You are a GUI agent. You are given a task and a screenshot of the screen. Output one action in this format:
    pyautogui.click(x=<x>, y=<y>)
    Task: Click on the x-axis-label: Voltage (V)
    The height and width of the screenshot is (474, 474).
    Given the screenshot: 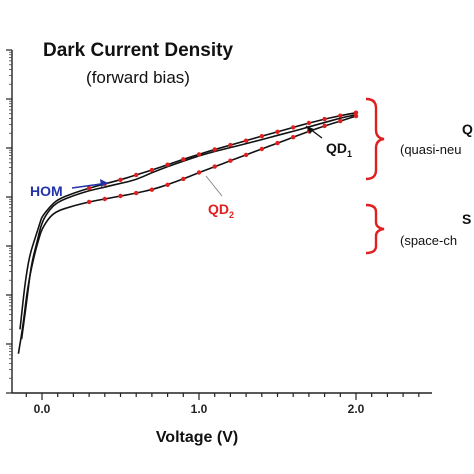 What is the action you would take?
    pyautogui.click(x=197, y=437)
    